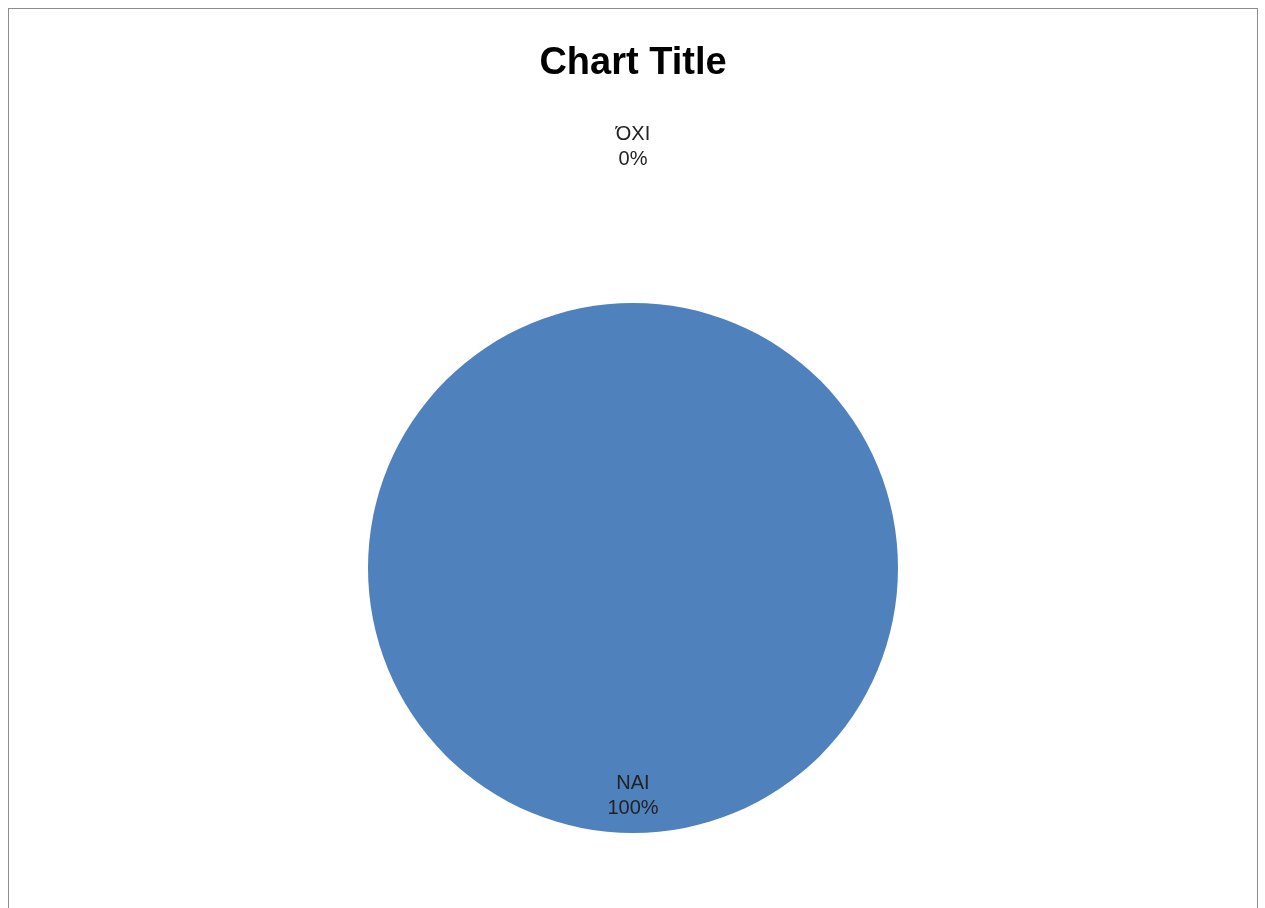  I want to click on data-label: 100%, so click(633, 807).